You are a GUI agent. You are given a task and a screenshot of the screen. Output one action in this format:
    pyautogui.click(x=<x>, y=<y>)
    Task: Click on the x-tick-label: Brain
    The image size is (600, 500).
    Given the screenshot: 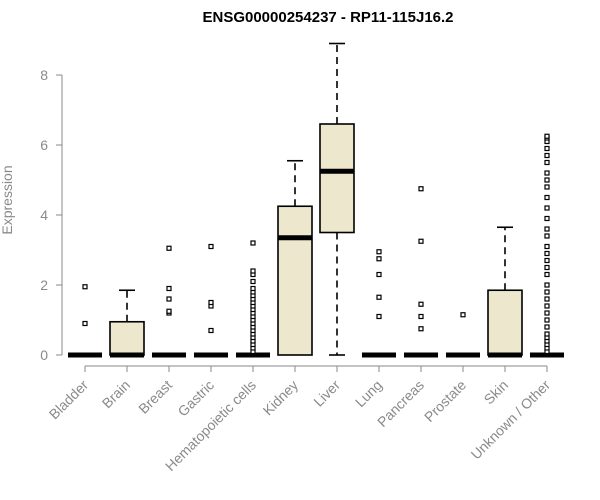 What is the action you would take?
    pyautogui.click(x=116, y=394)
    